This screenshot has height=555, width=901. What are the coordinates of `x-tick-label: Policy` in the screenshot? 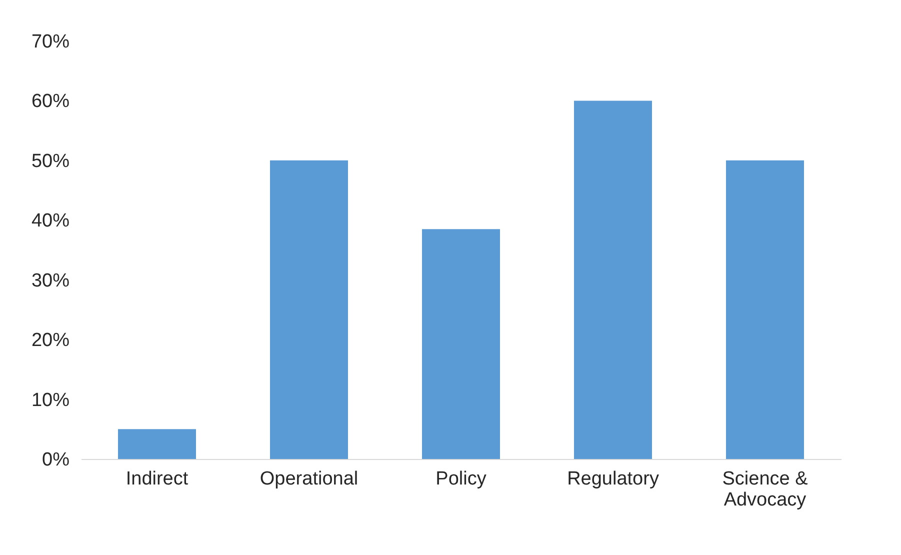 It's located at (461, 479).